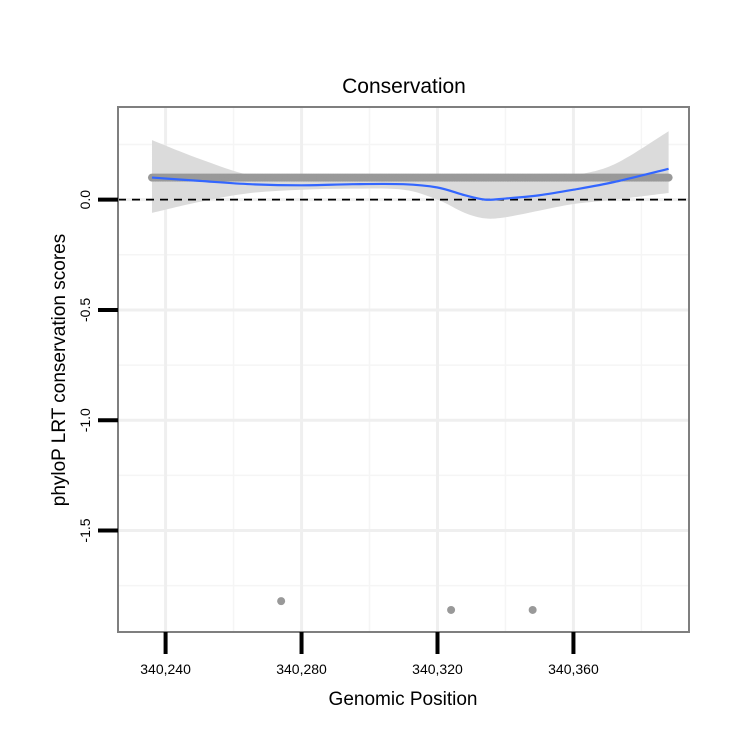 The height and width of the screenshot is (750, 750). I want to click on data-point, so click(668, 177).